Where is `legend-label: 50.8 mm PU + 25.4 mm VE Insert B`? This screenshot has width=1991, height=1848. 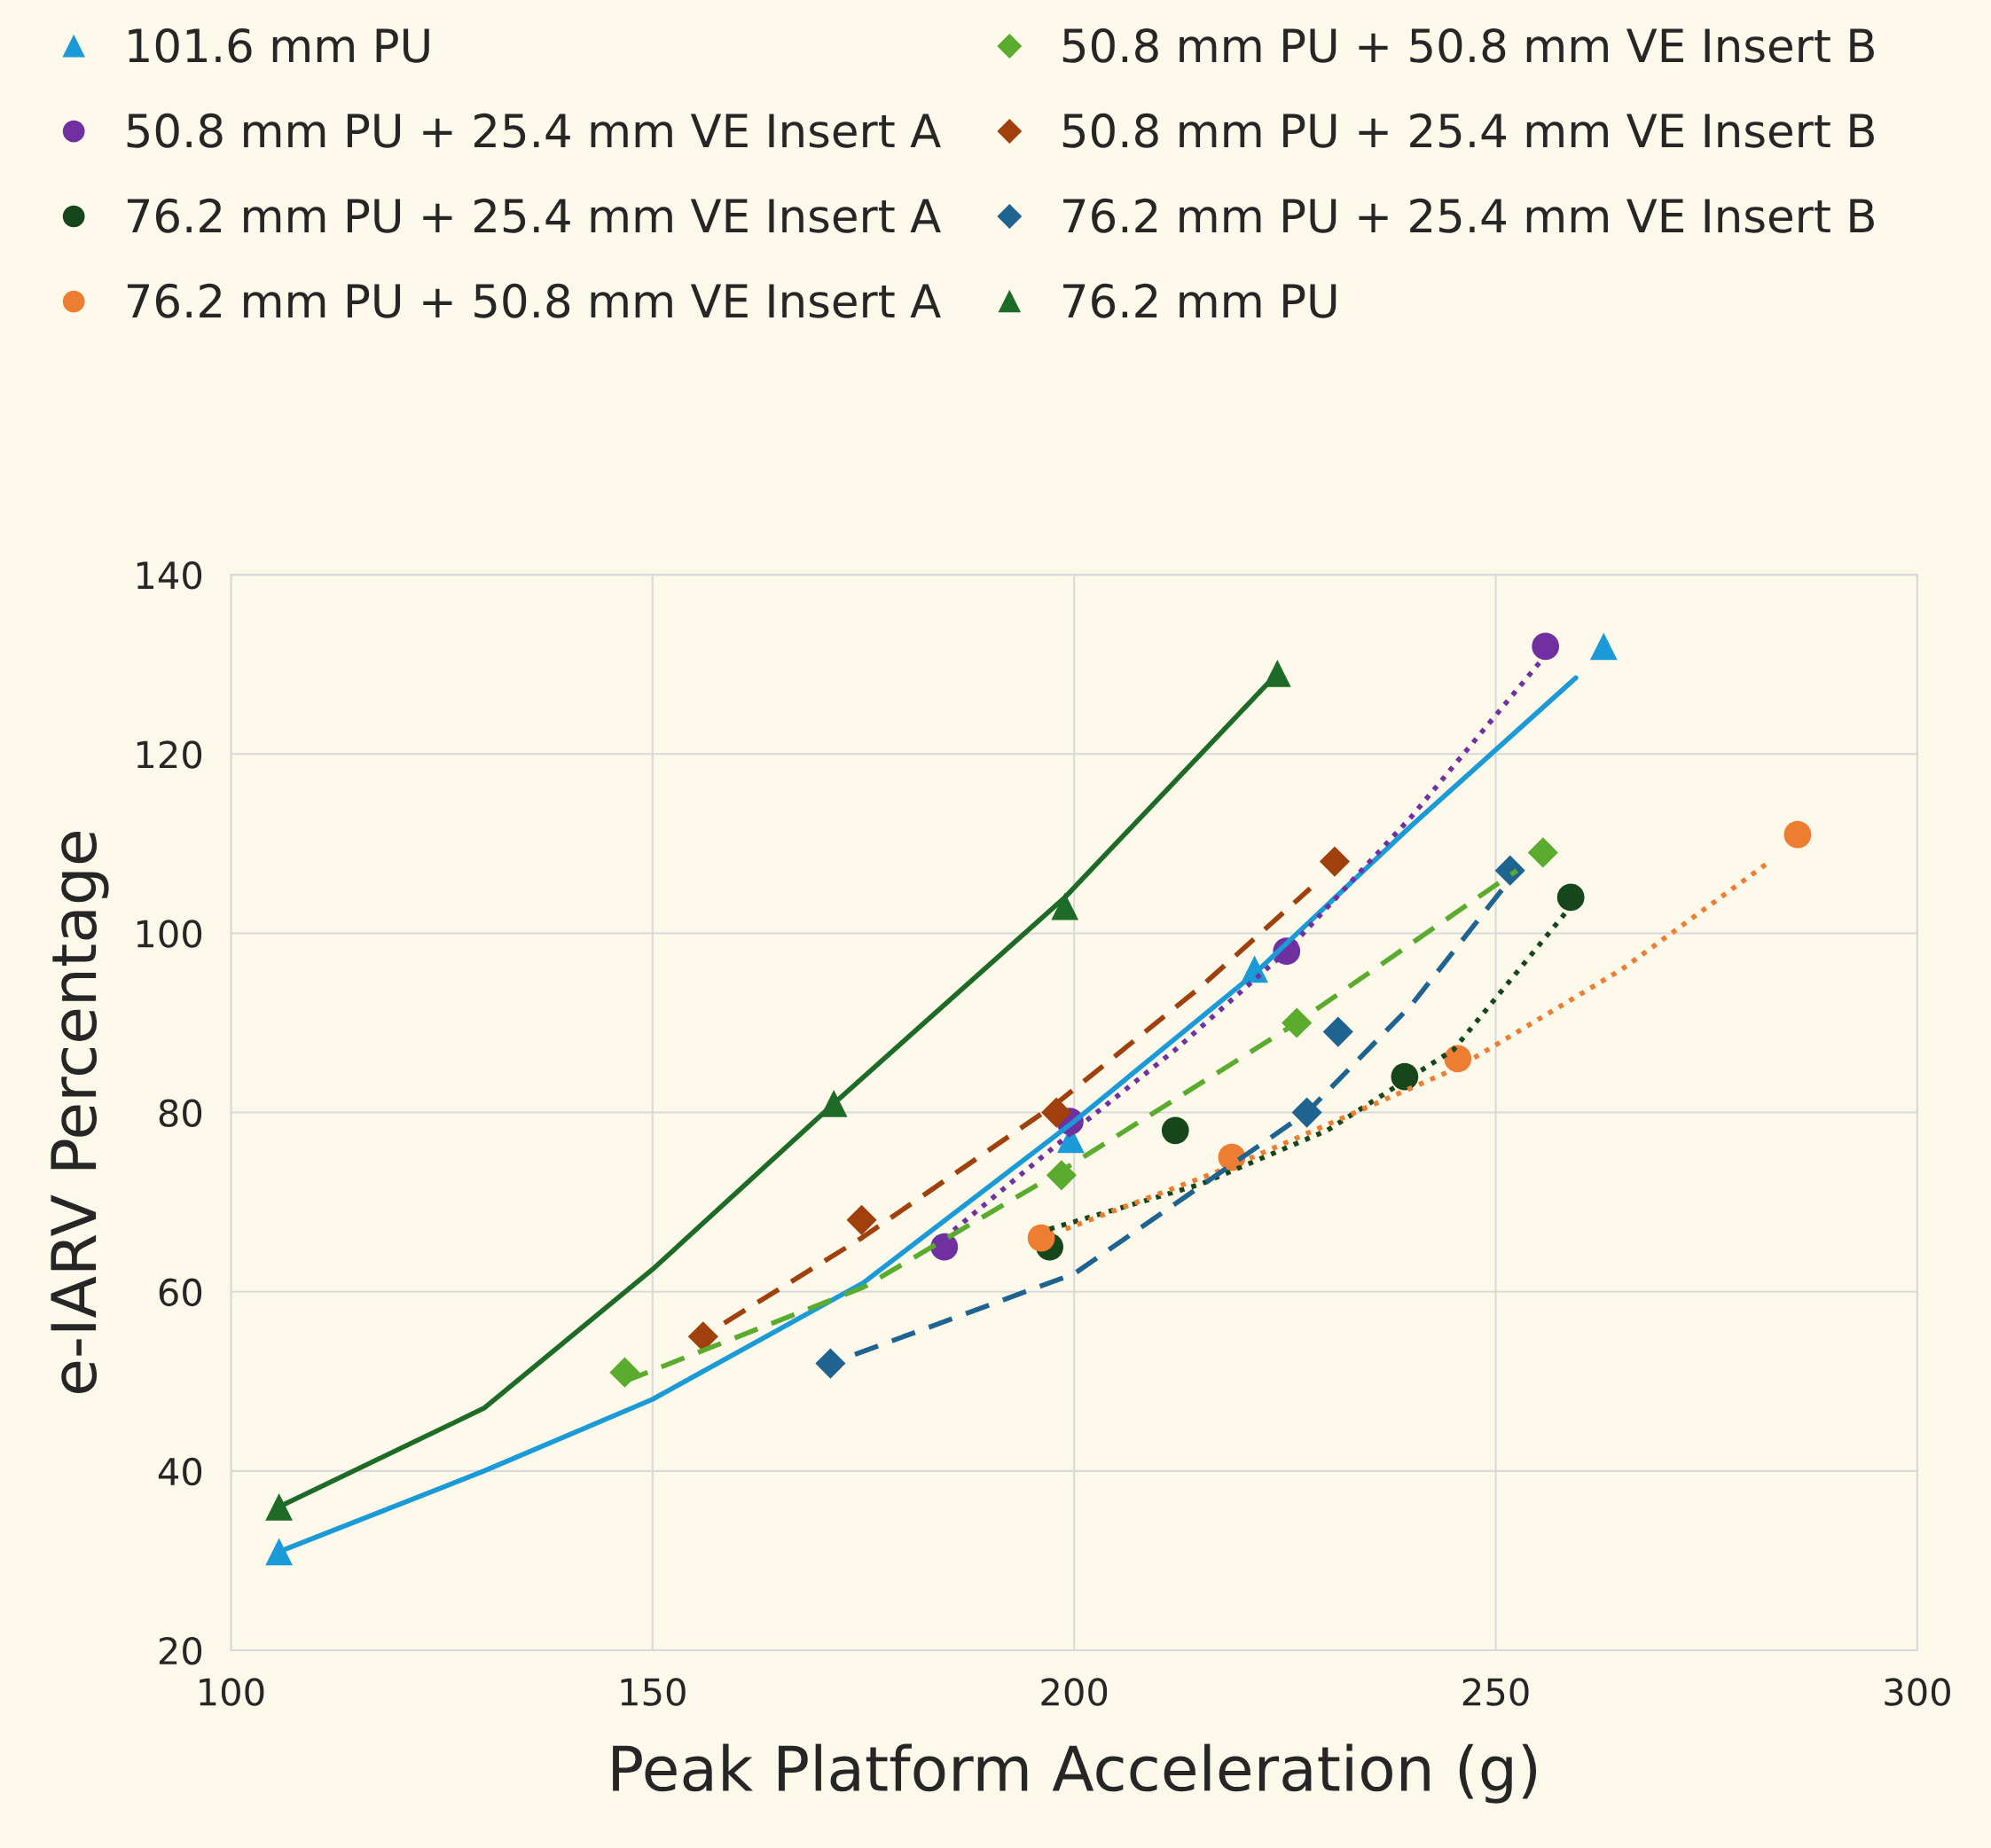 legend-label: 50.8 mm PU + 25.4 mm VE Insert B is located at coordinates (1468, 130).